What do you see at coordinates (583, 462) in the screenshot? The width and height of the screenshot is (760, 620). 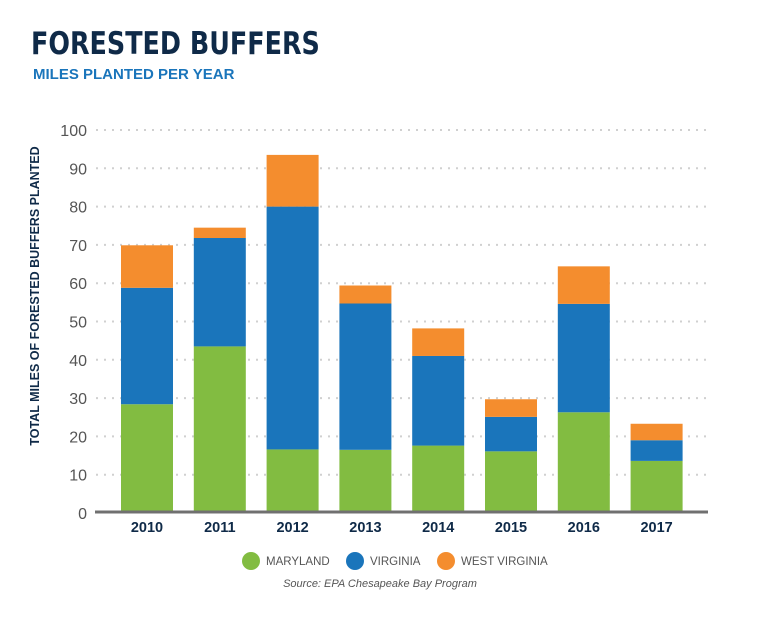 I see `bar-maryland-2016` at bounding box center [583, 462].